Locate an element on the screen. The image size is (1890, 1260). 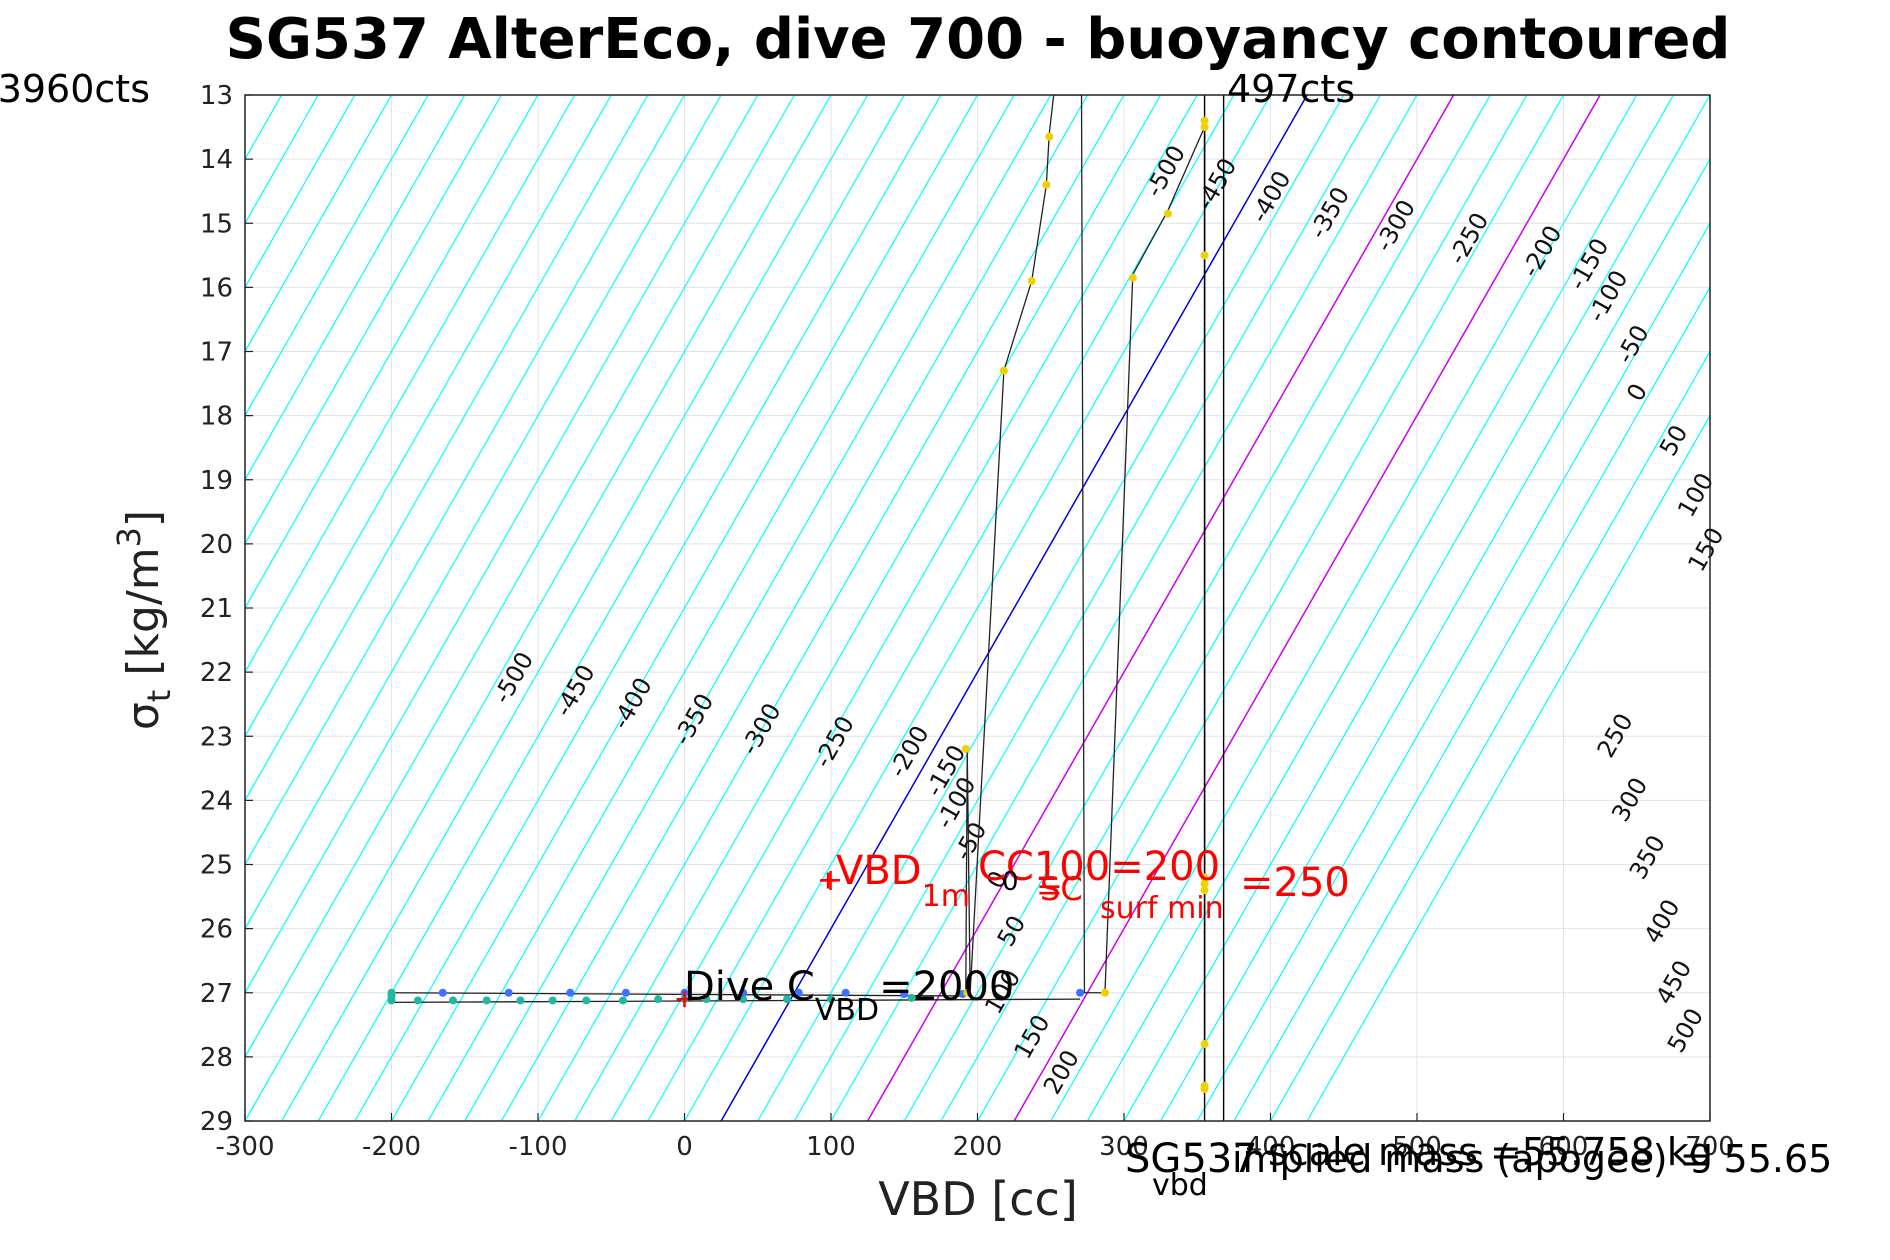
x-tick-label: 500 is located at coordinates (1417, 1147).